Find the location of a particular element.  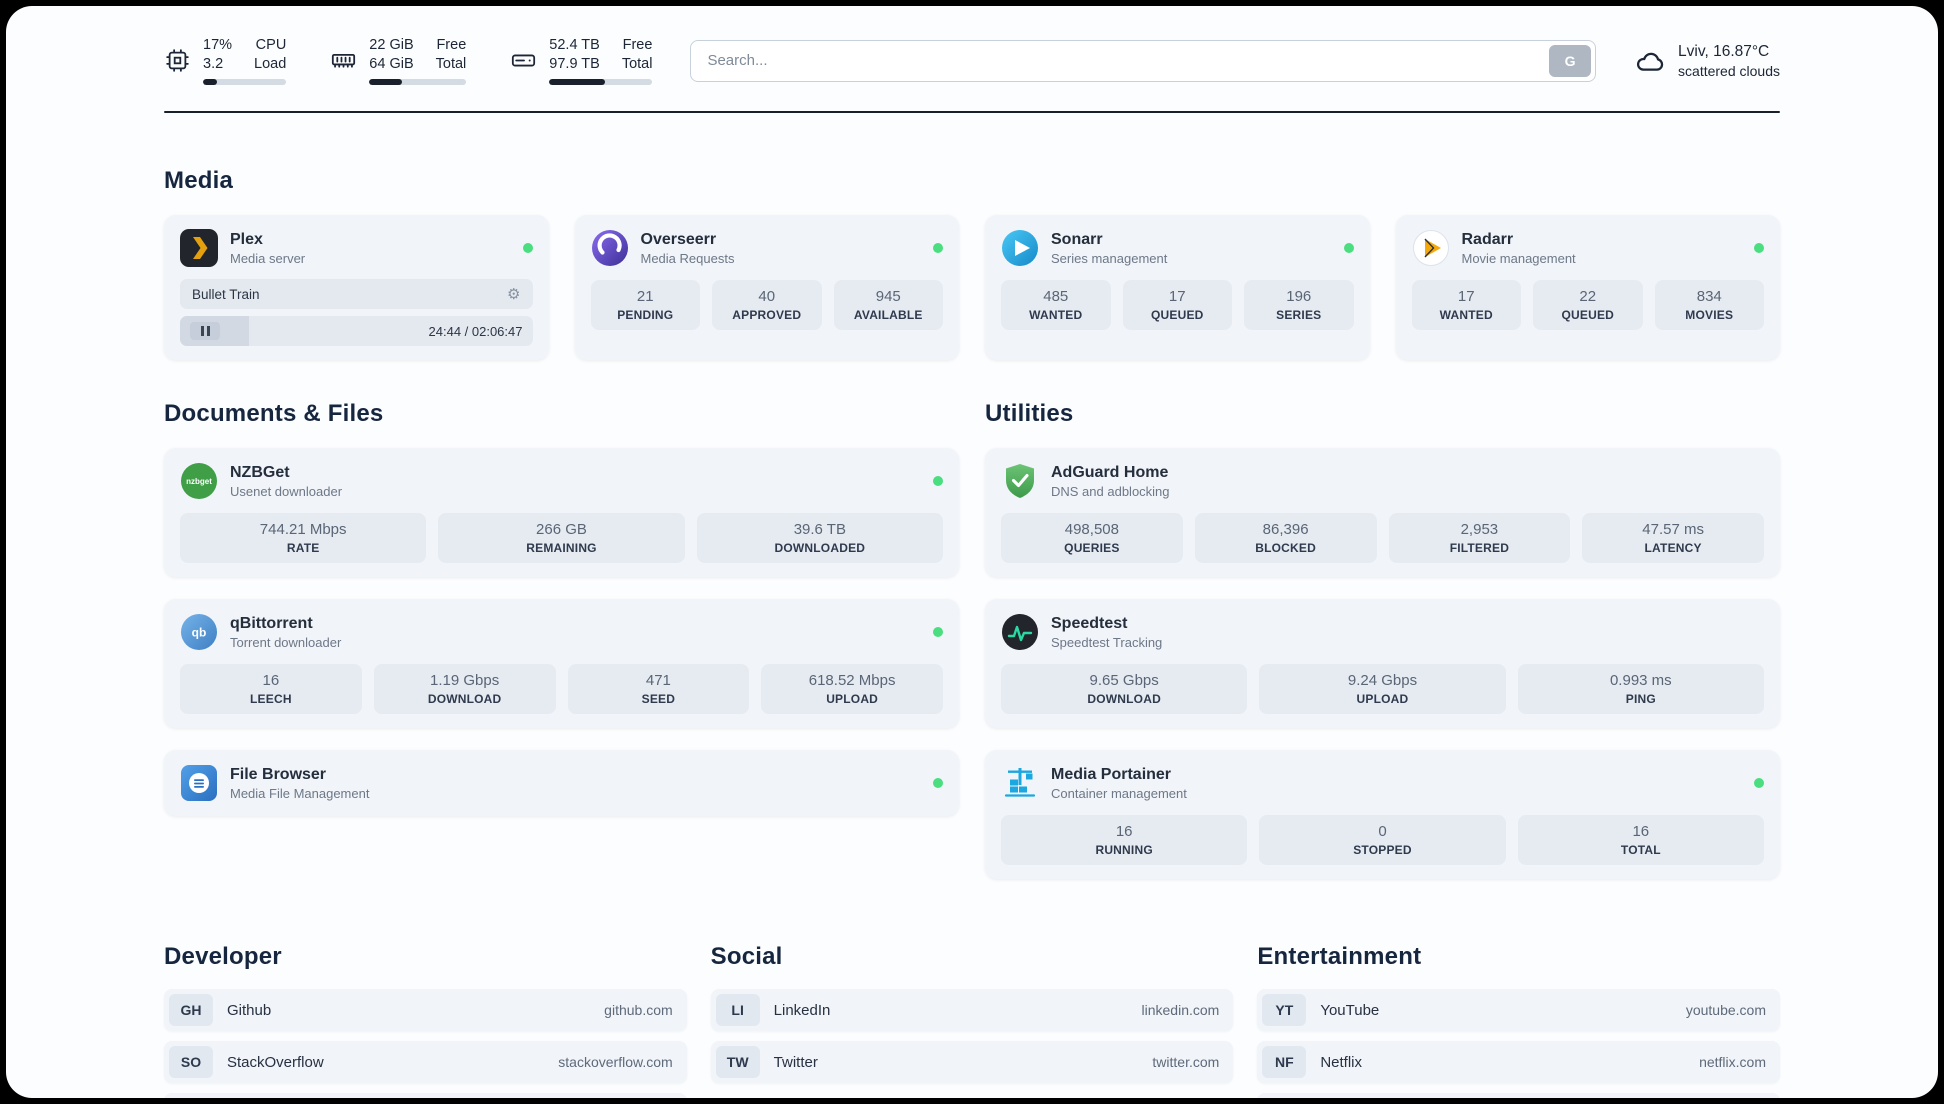

svg-text: nzbget is located at coordinates (199, 481).